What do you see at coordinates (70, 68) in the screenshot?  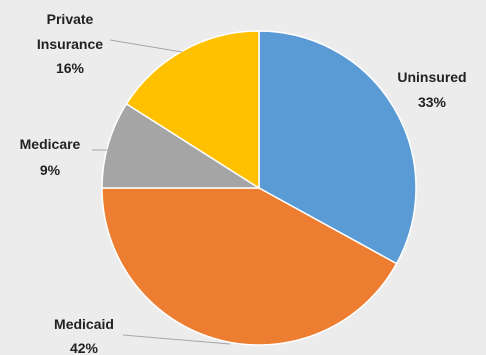 I see `data-label-private-insurance-line-3: 16%` at bounding box center [70, 68].